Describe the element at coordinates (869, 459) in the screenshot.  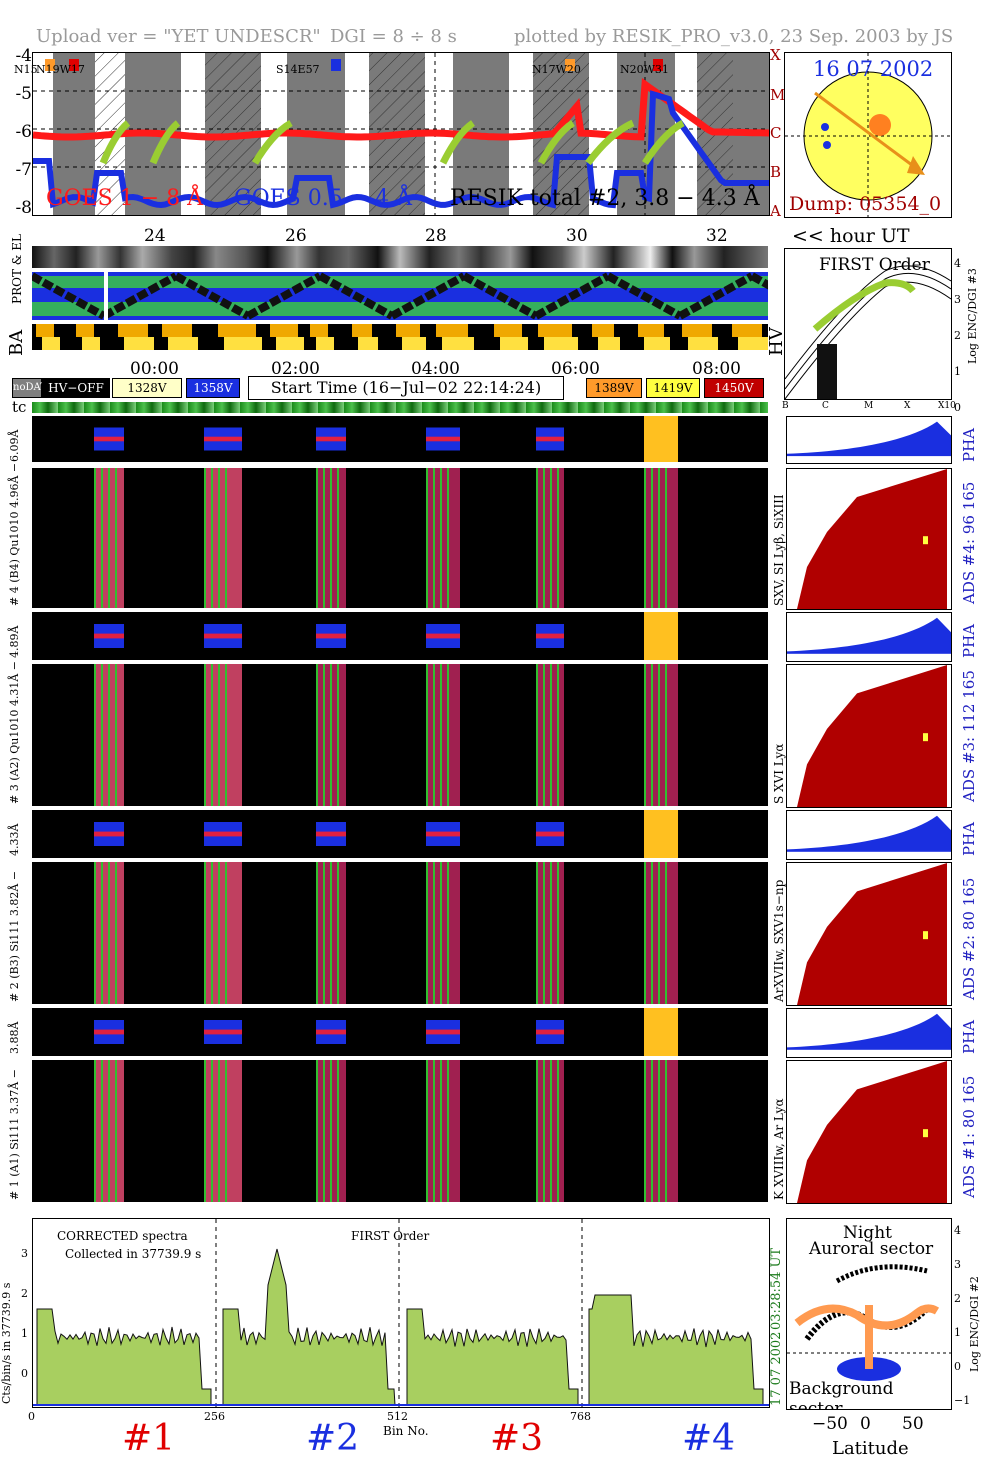
I see `pha-shape` at that location.